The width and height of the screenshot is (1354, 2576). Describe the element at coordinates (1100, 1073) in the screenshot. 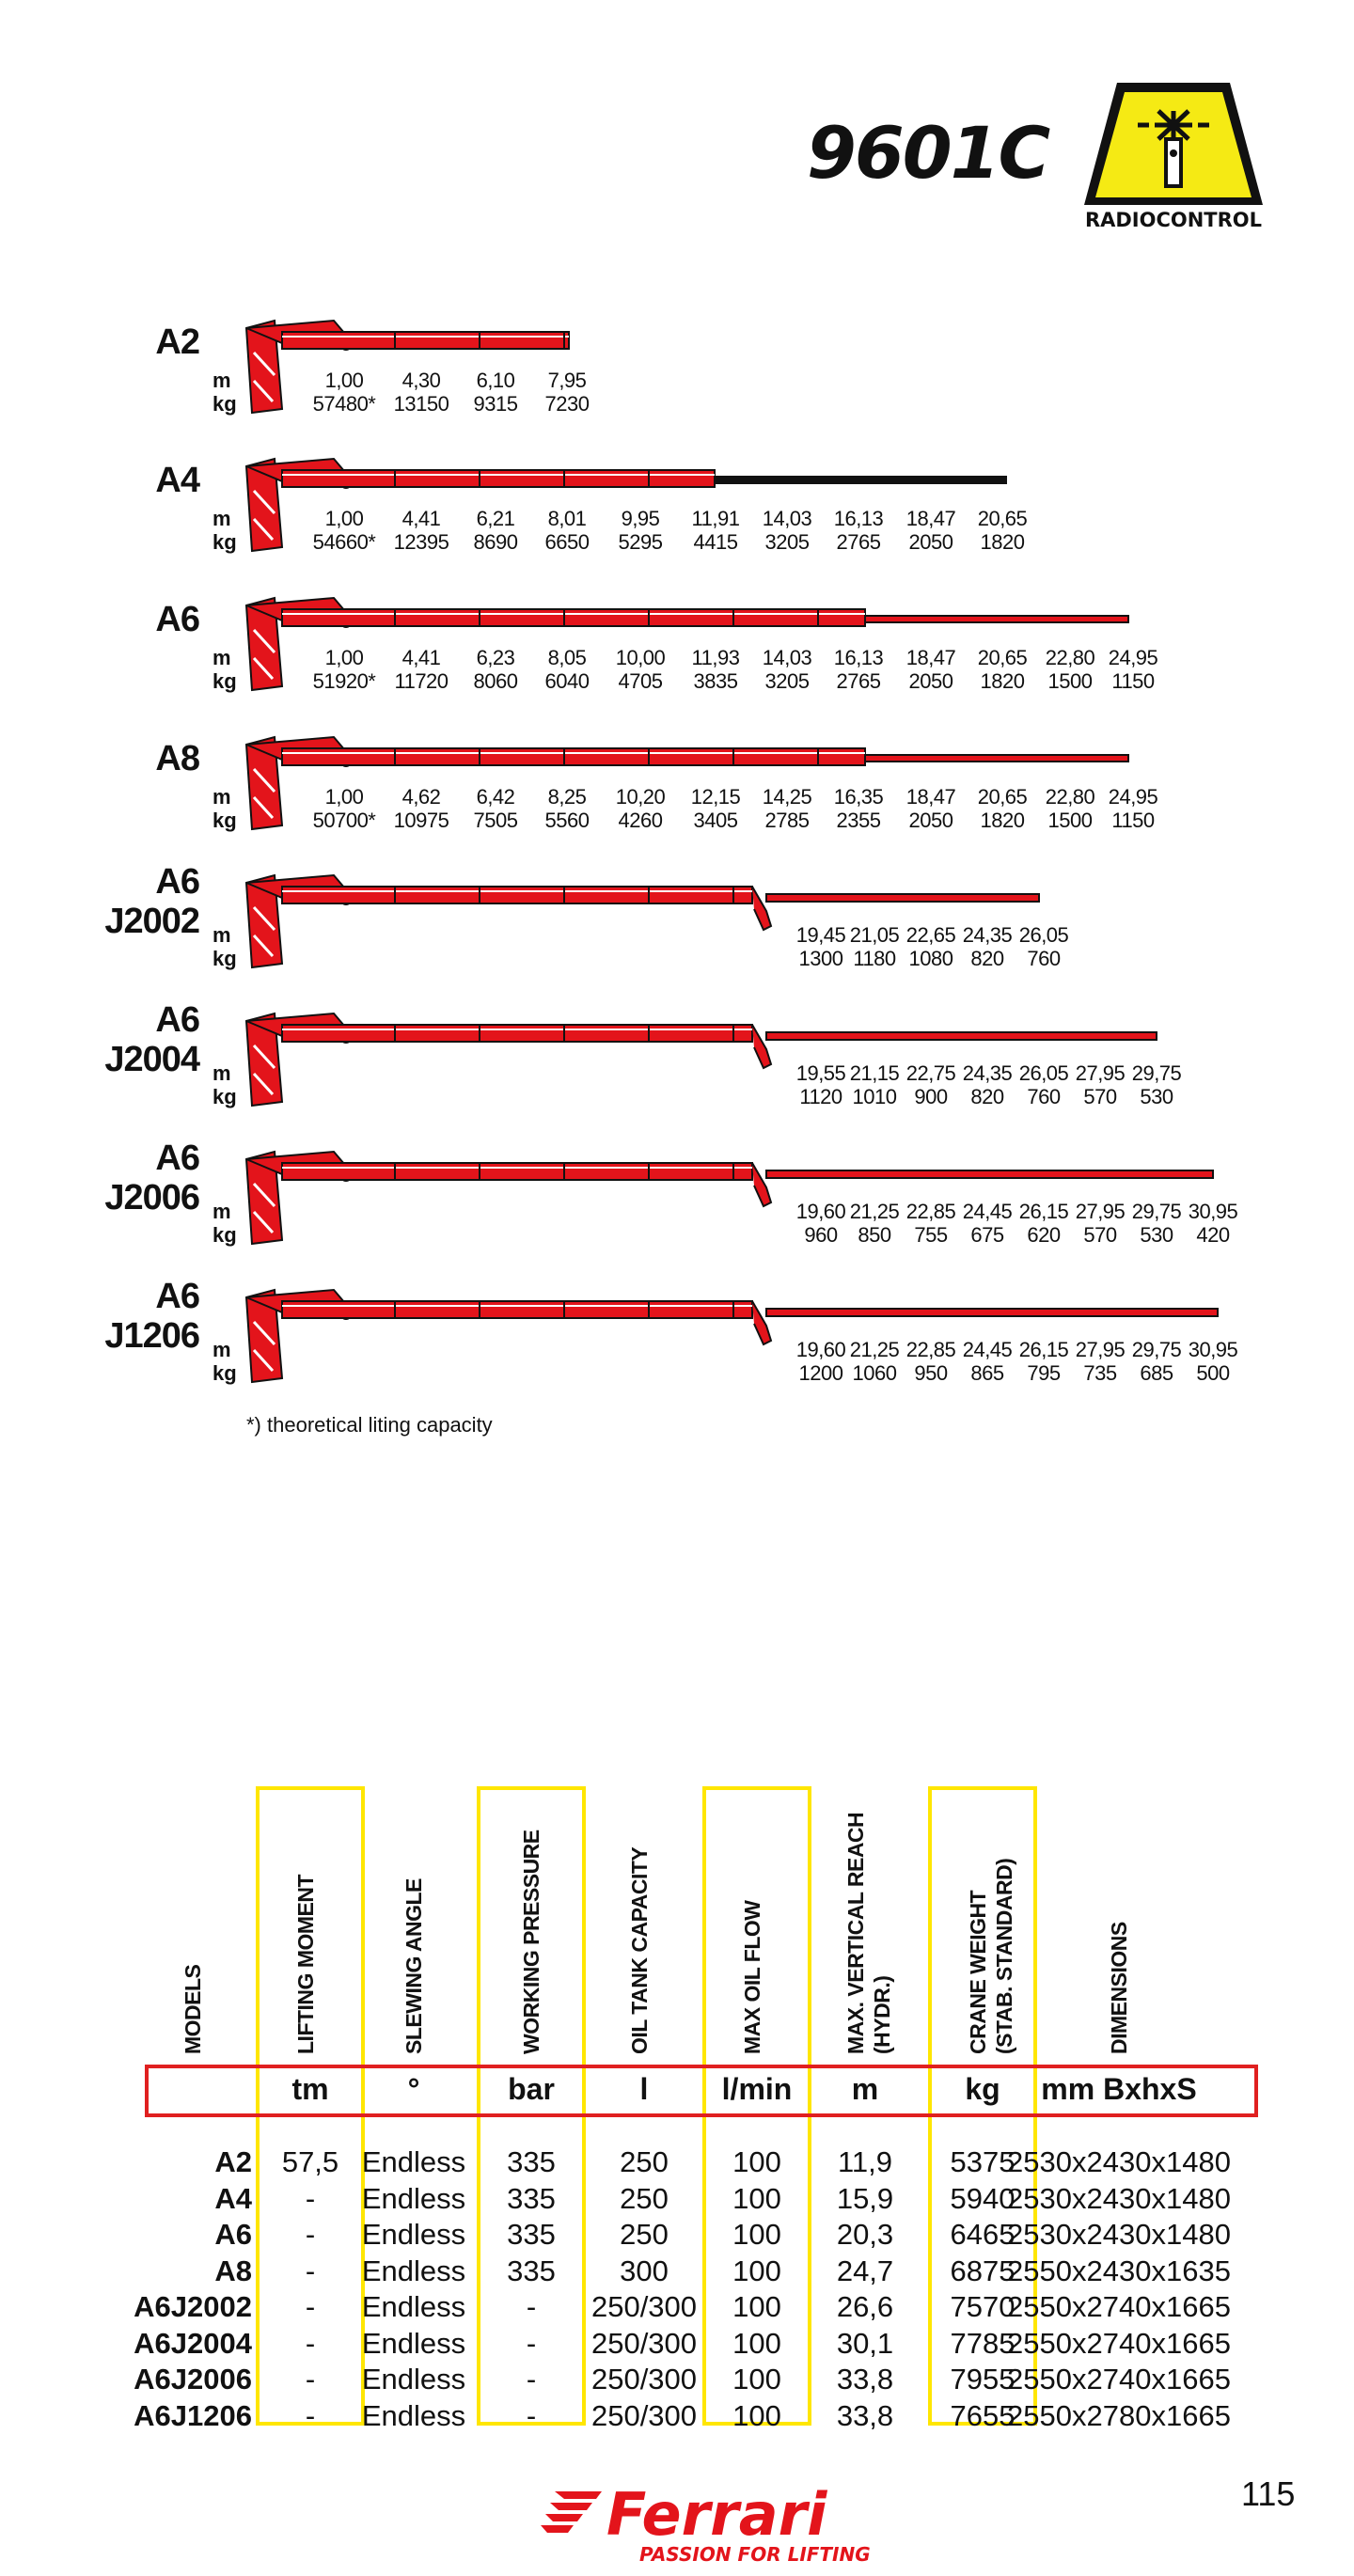

I see `reach-value: 27,95` at that location.